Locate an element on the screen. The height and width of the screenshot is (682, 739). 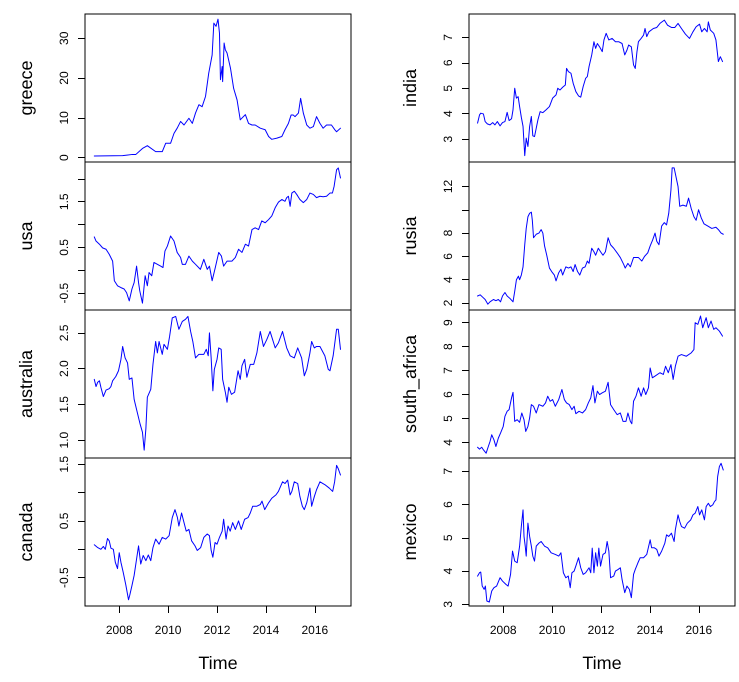
y-axis-title: greece is located at coordinates (26, 88).